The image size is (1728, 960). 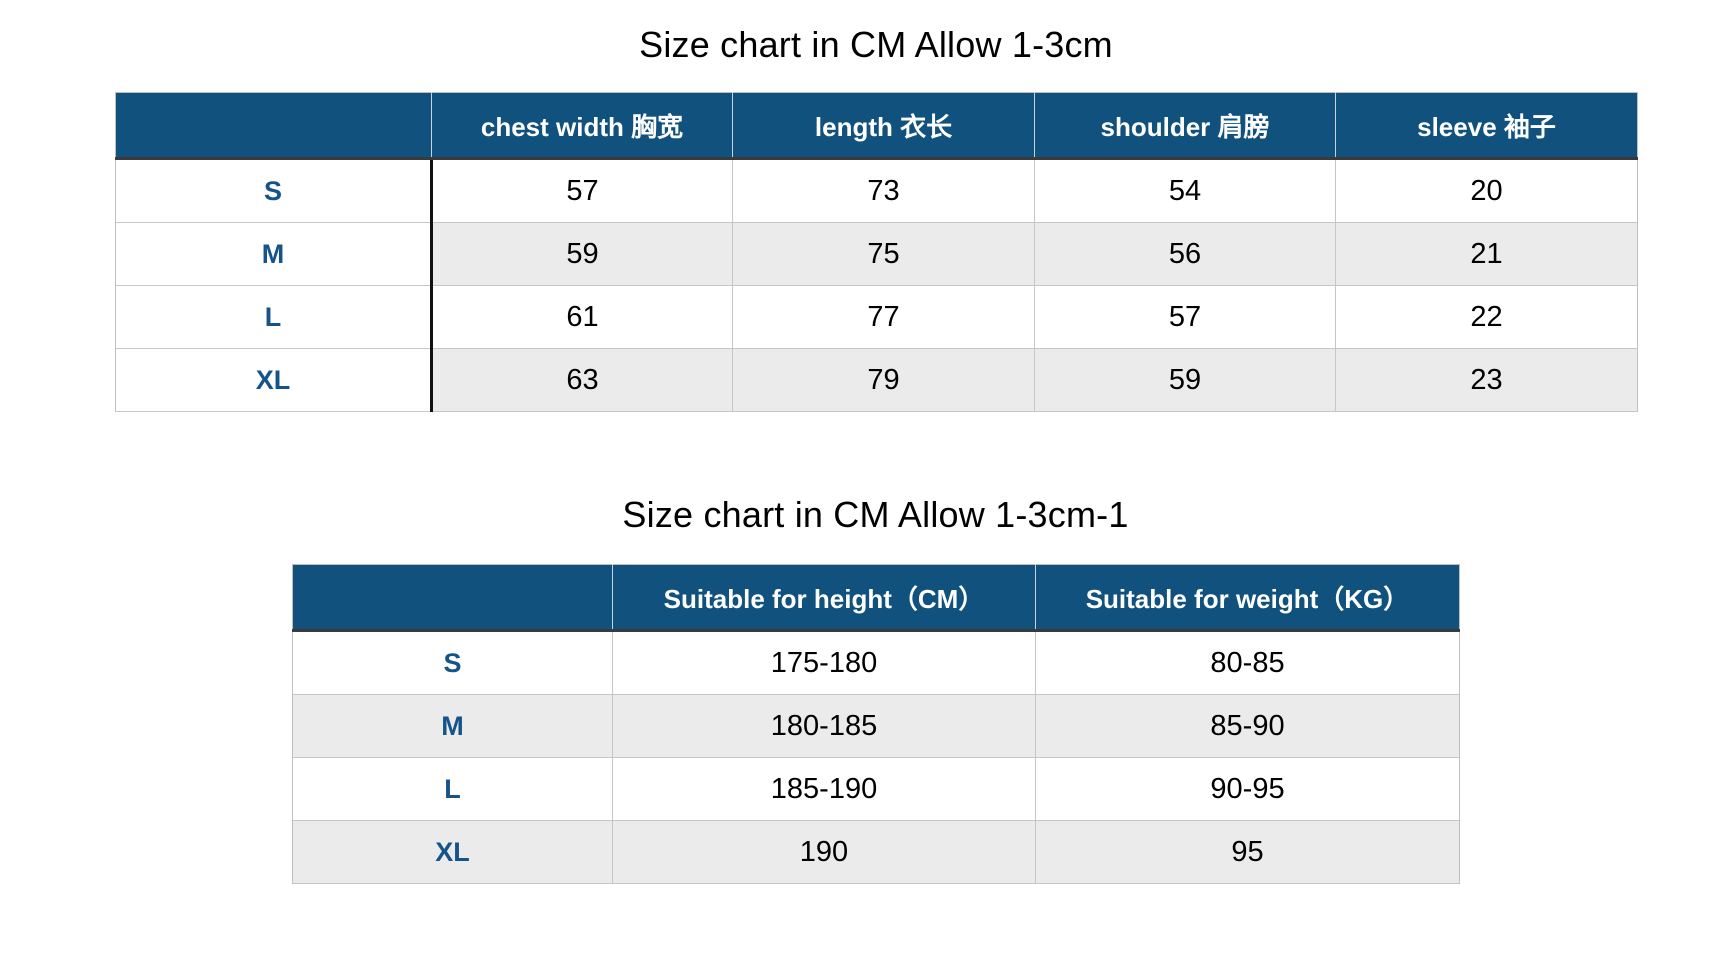 What do you see at coordinates (1247, 852) in the screenshot?
I see `cell-xl-weight: 95` at bounding box center [1247, 852].